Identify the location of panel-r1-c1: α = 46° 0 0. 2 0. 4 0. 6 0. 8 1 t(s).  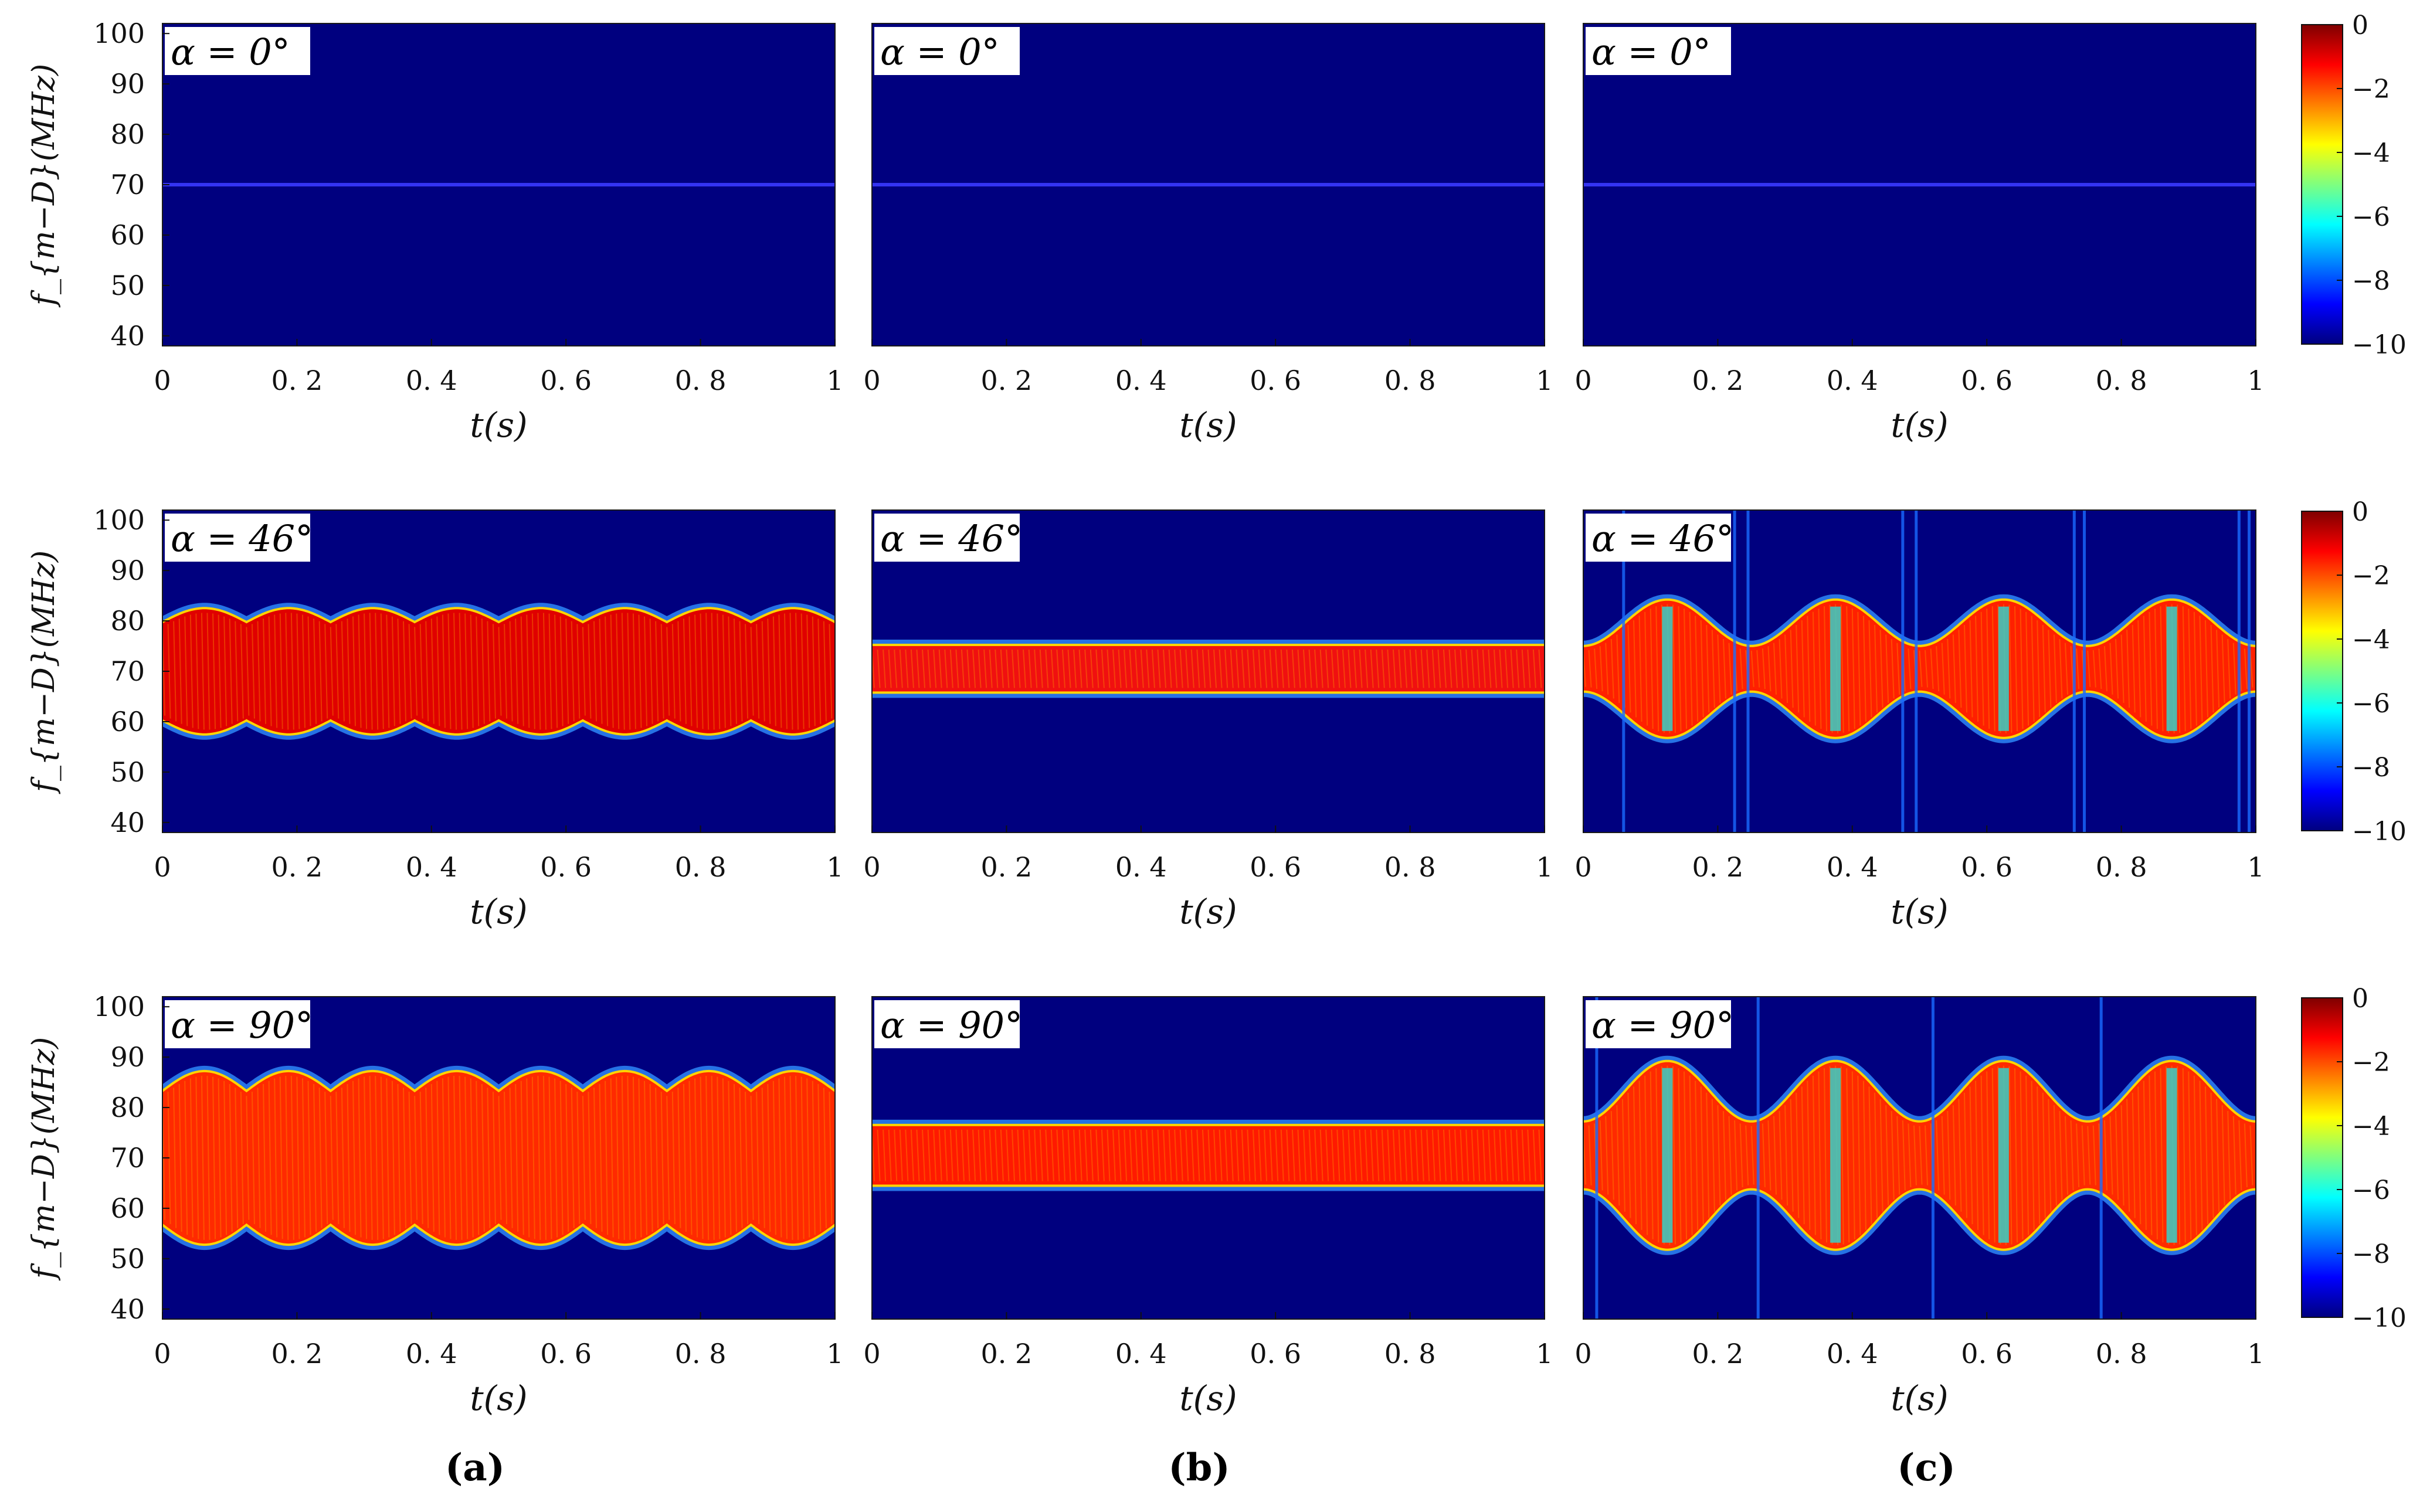
(1208, 720).